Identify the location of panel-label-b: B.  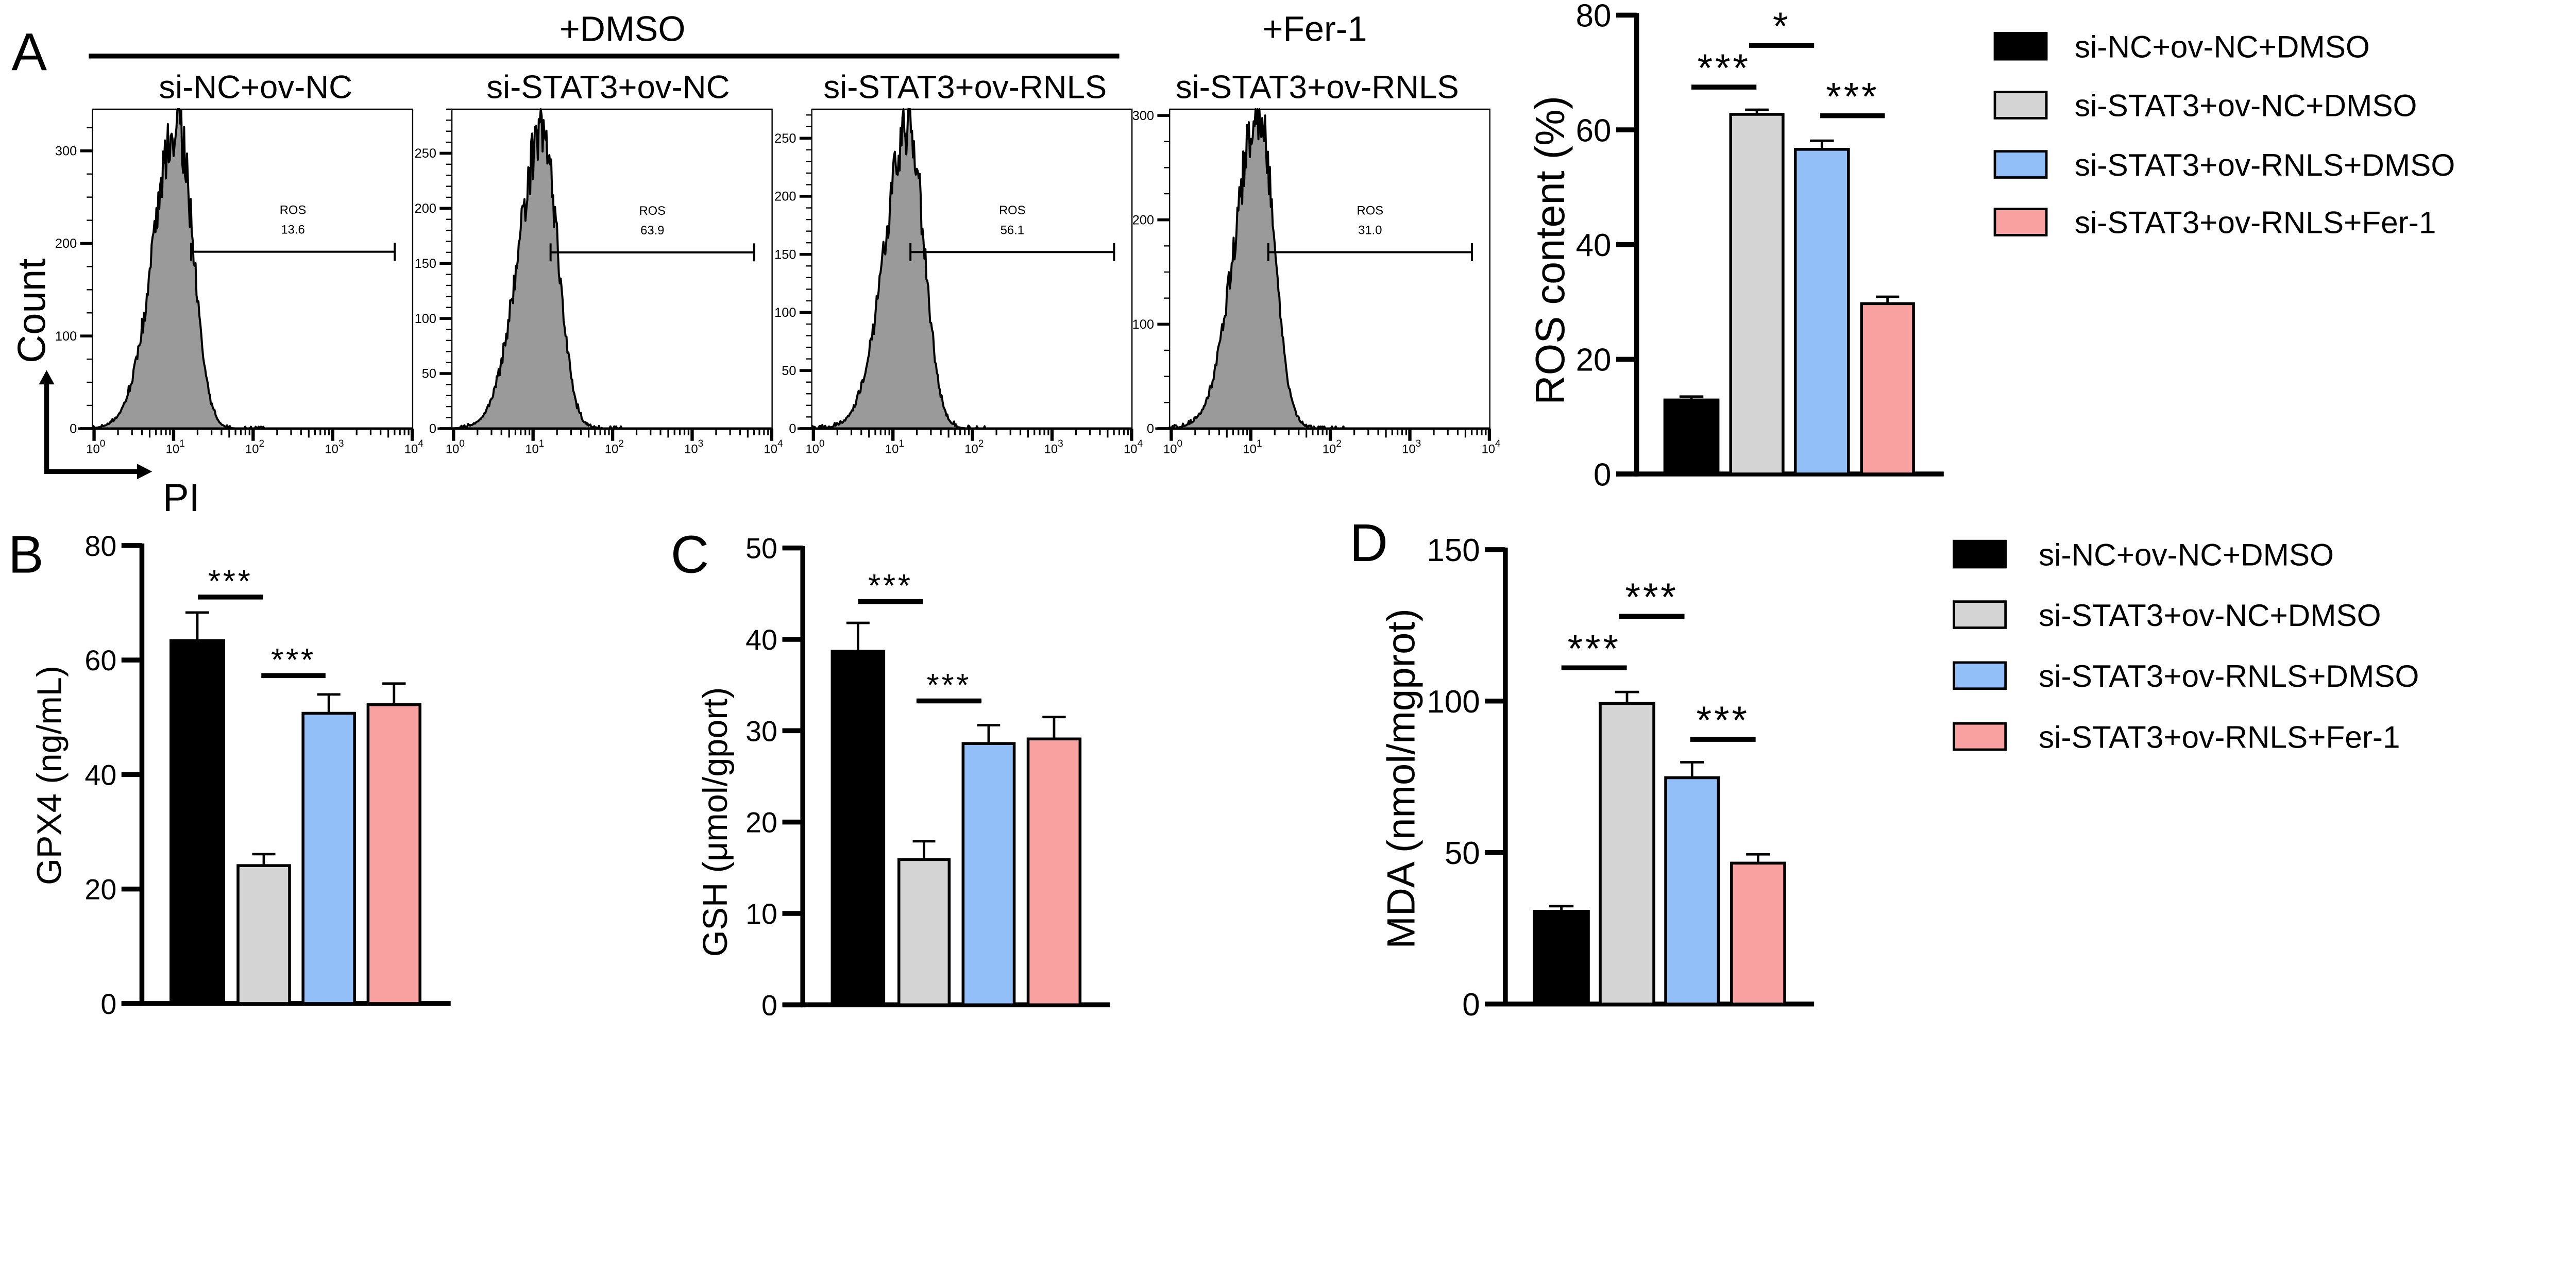
(26, 554).